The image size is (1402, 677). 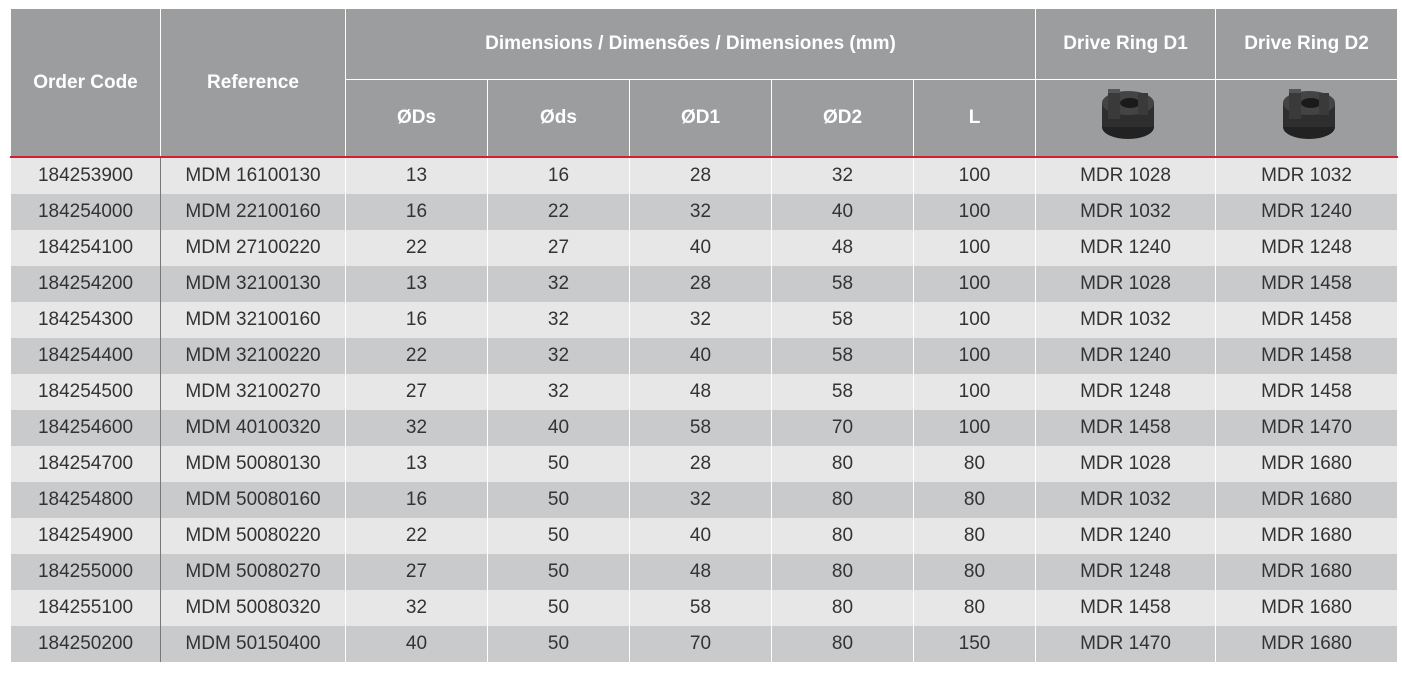 What do you see at coordinates (85, 356) in the screenshot?
I see `table-cell: 184254400` at bounding box center [85, 356].